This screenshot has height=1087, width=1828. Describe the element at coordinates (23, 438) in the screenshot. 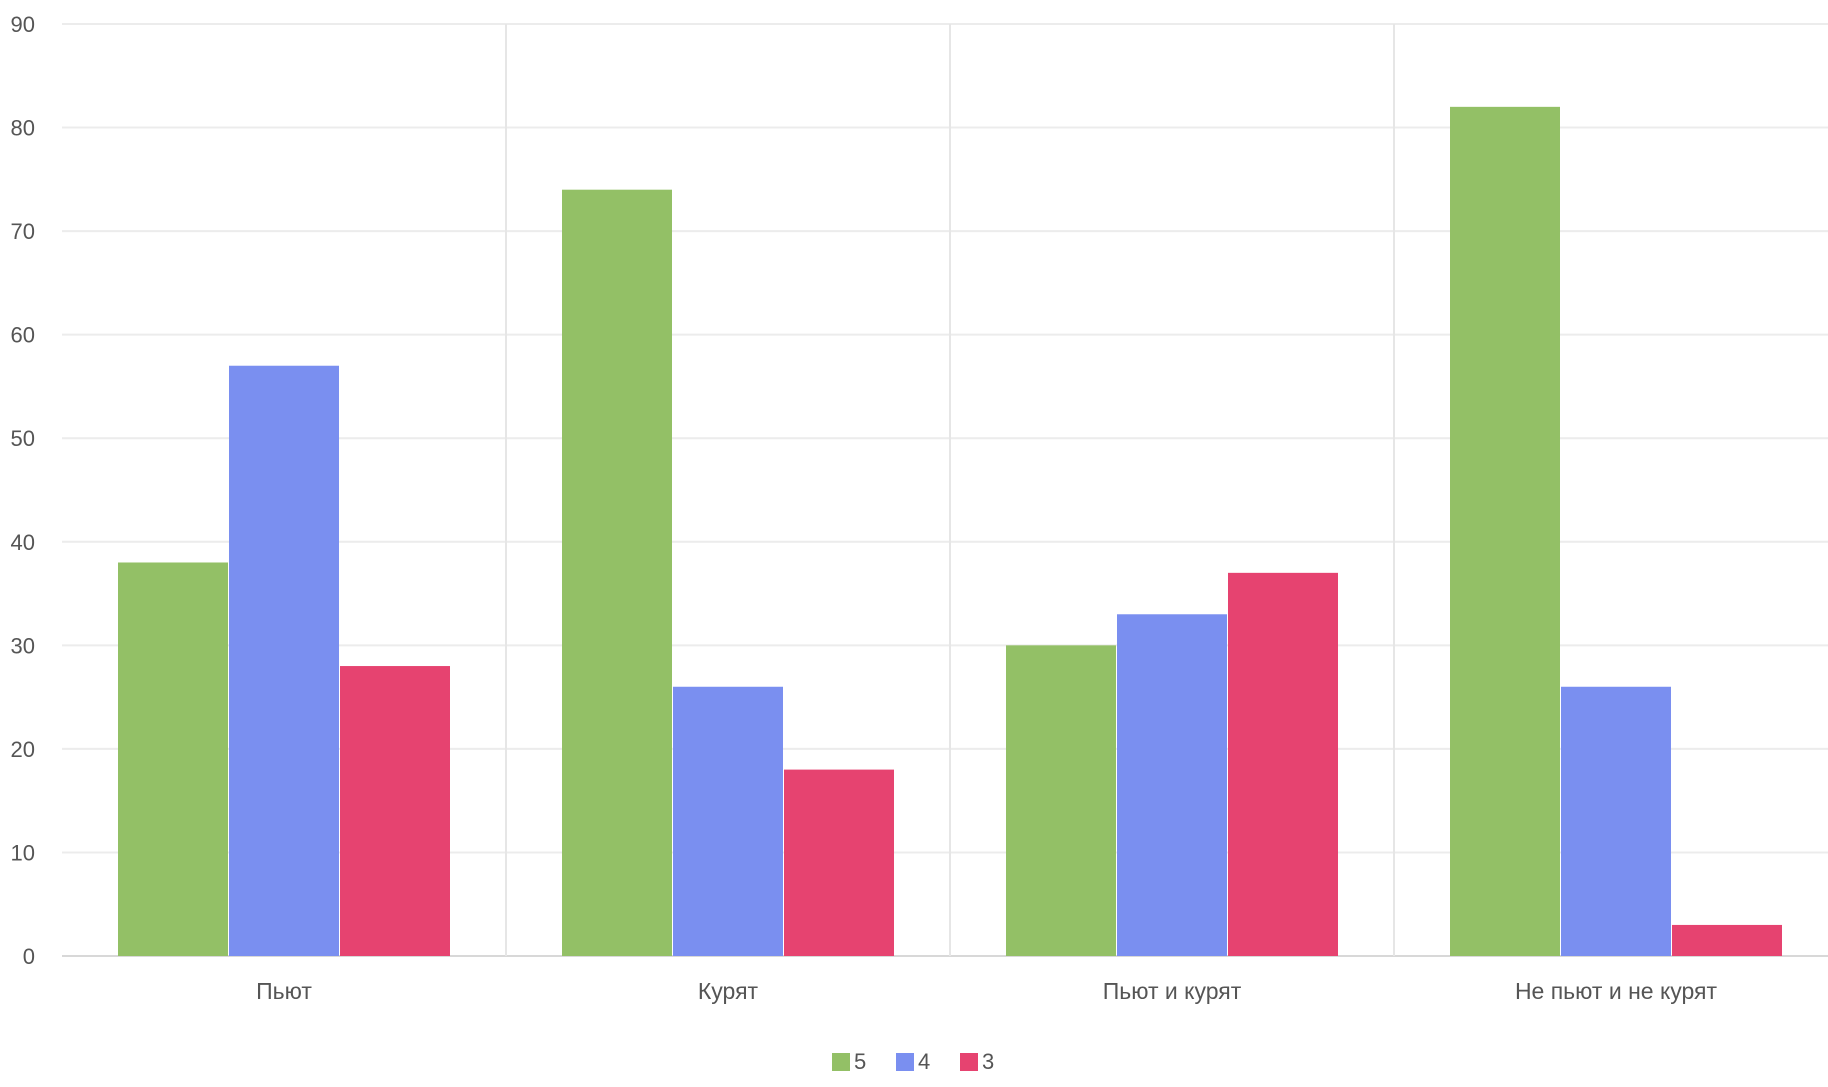

I see `y-tick-label: 50` at that location.